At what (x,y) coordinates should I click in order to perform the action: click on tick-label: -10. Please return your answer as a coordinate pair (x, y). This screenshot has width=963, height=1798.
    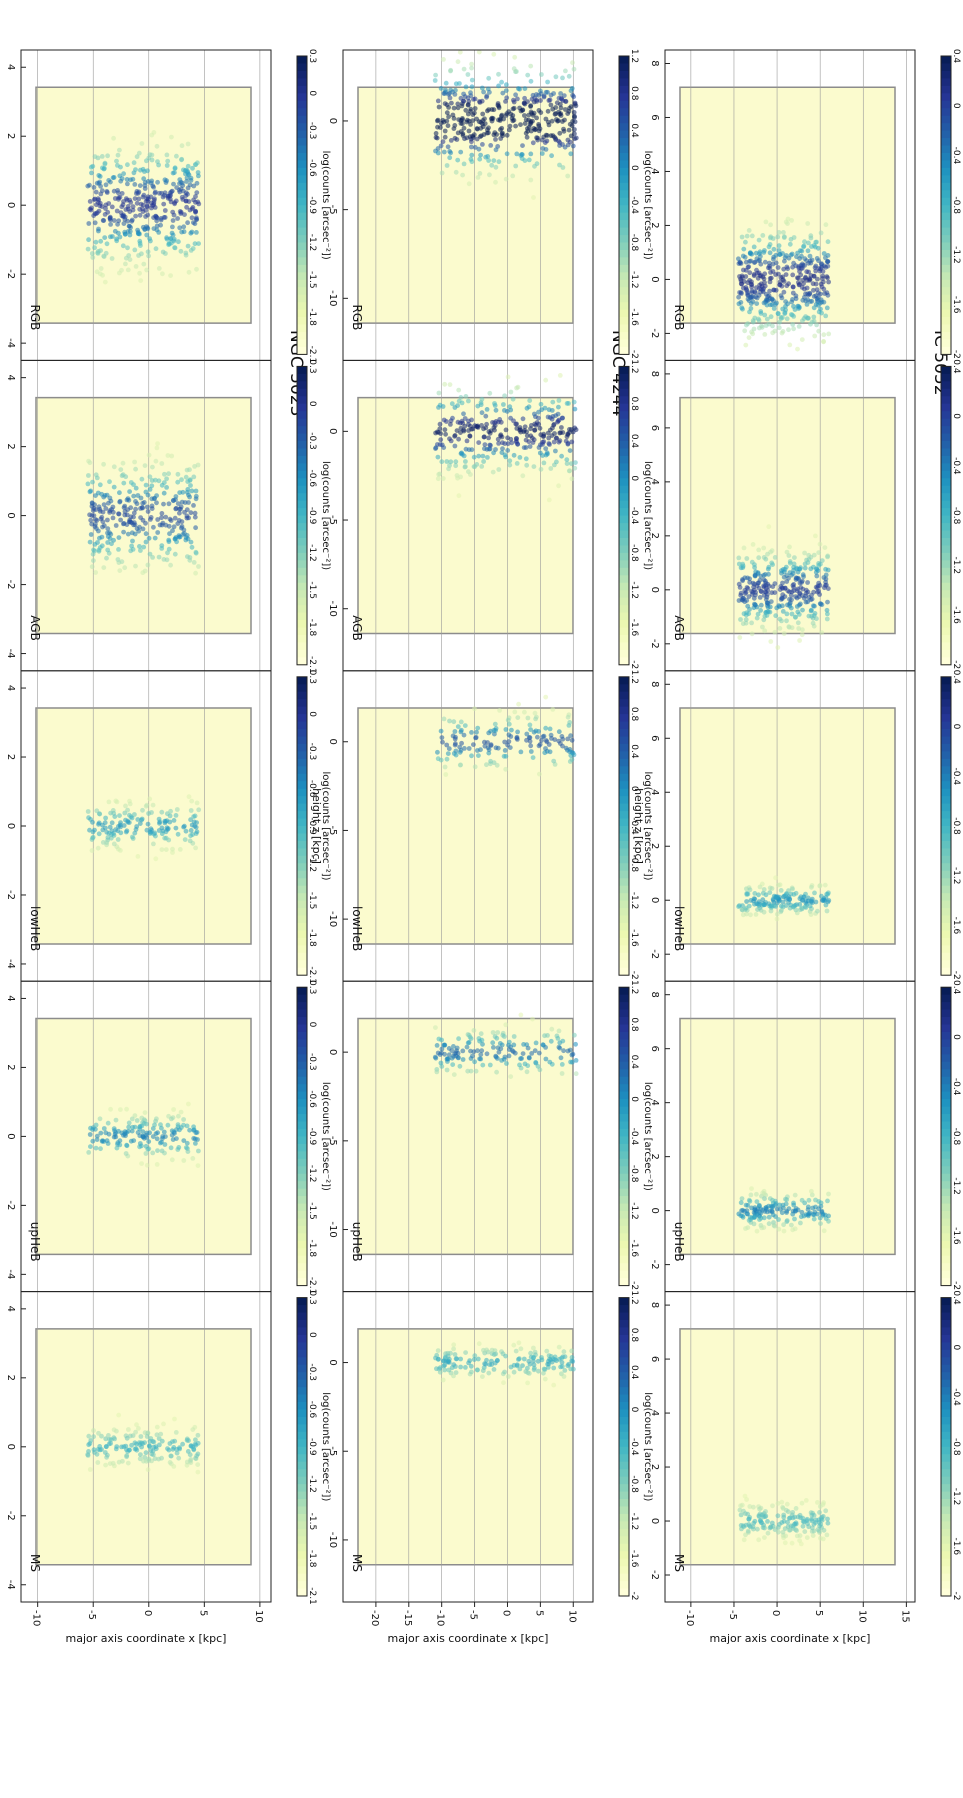
    Looking at the image, I should click on (332, 298).